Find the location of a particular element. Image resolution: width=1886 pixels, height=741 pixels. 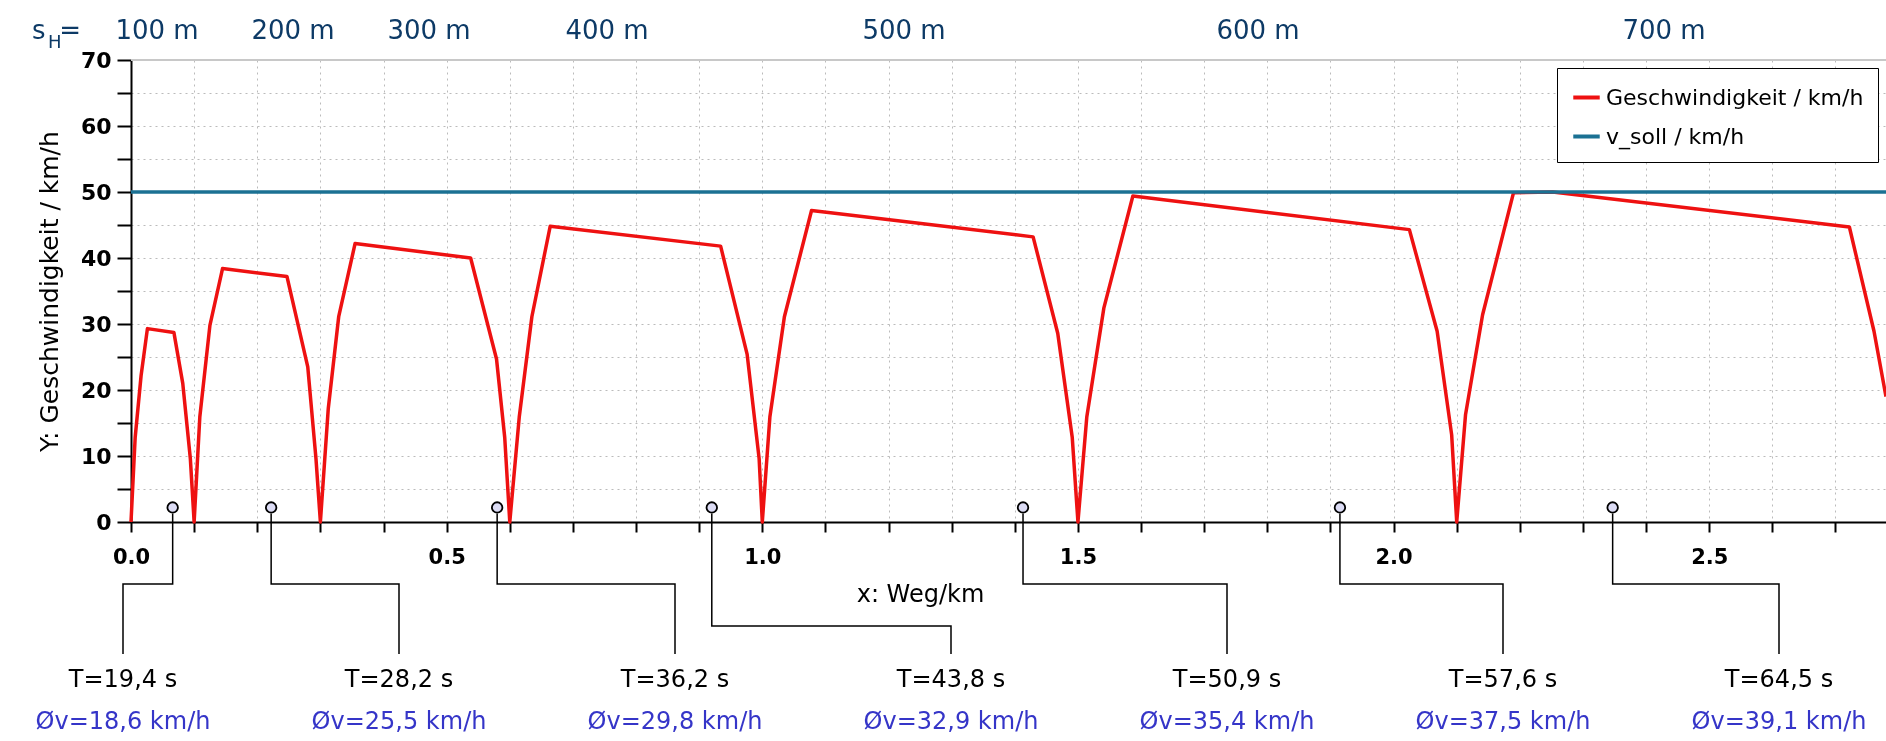

annotation: T=19,4 s is located at coordinates (122, 679).